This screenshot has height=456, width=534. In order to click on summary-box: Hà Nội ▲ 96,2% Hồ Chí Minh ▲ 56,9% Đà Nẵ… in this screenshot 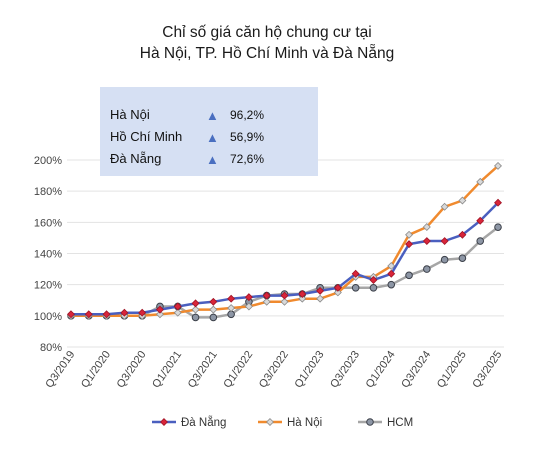, I will do `click(209, 131)`.